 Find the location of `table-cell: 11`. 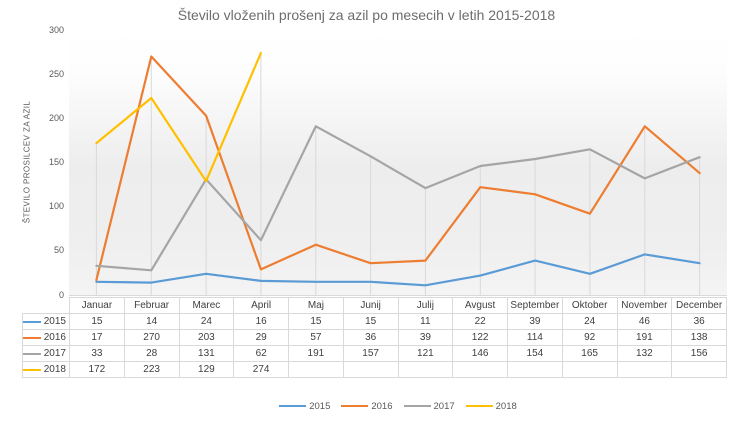

table-cell: 11 is located at coordinates (425, 321).